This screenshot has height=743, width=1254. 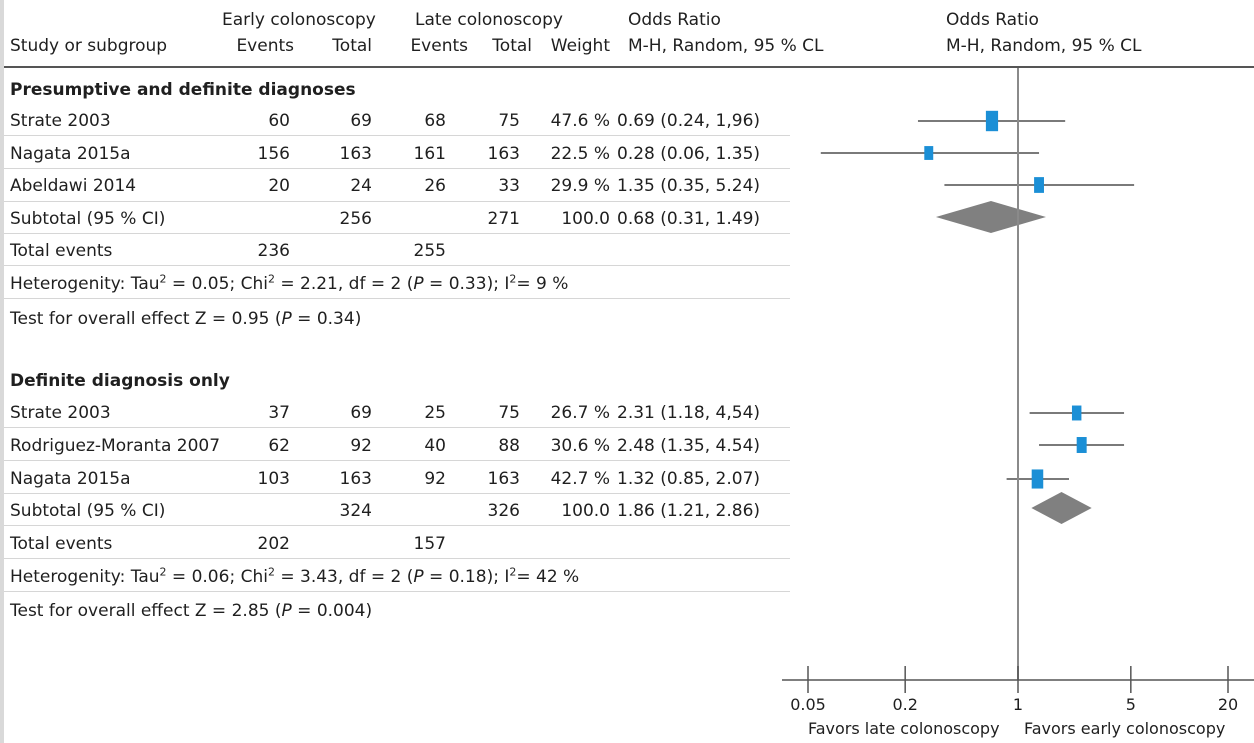 I want to click on early-events-header: Events, so click(x=265, y=46).